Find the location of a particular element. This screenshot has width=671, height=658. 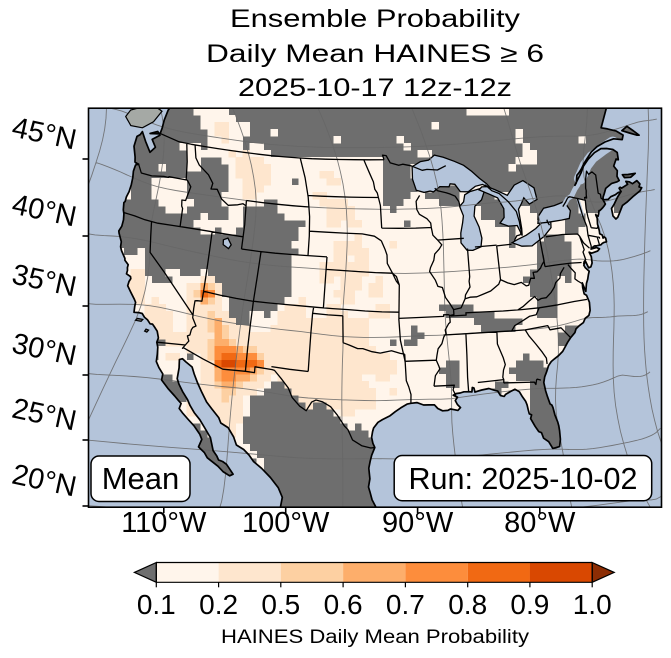

svg-text: Run: 2025-10-02 is located at coordinates (523, 478).